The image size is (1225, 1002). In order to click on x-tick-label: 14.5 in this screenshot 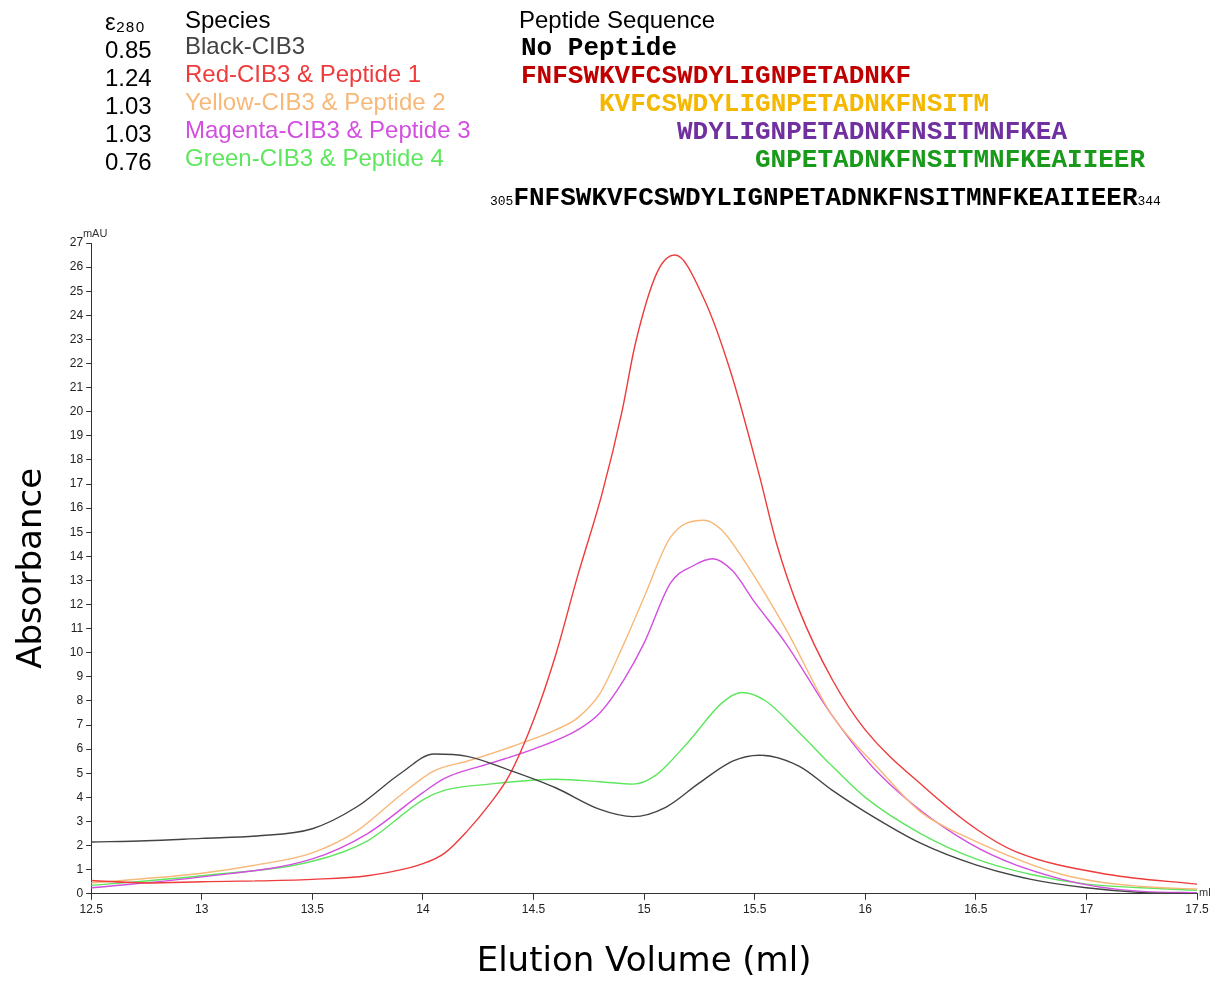, I will do `click(533, 909)`.